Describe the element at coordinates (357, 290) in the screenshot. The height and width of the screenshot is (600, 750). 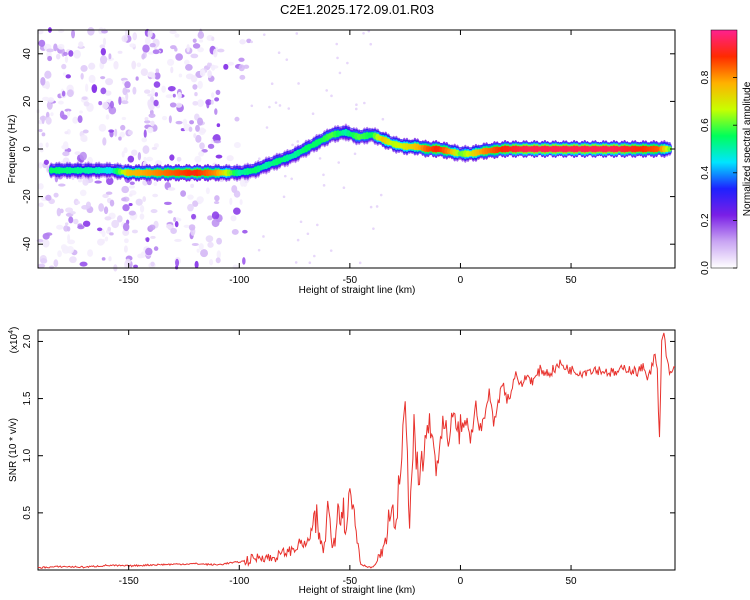
I see `spectrogram-x-label: Height of straight line (km)` at that location.